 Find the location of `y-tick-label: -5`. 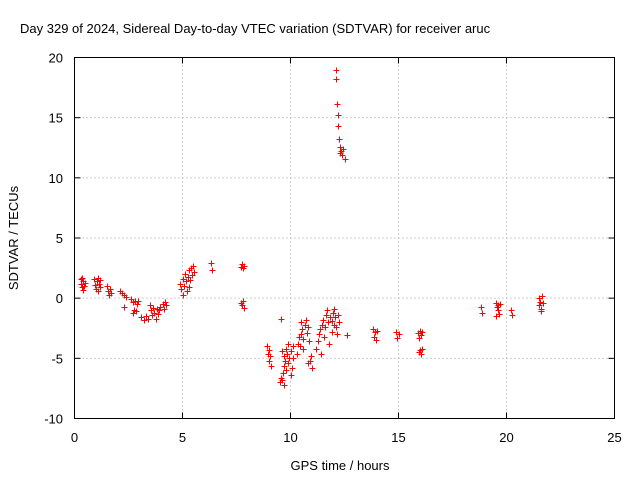

y-tick-label: -5 is located at coordinates (57, 358).